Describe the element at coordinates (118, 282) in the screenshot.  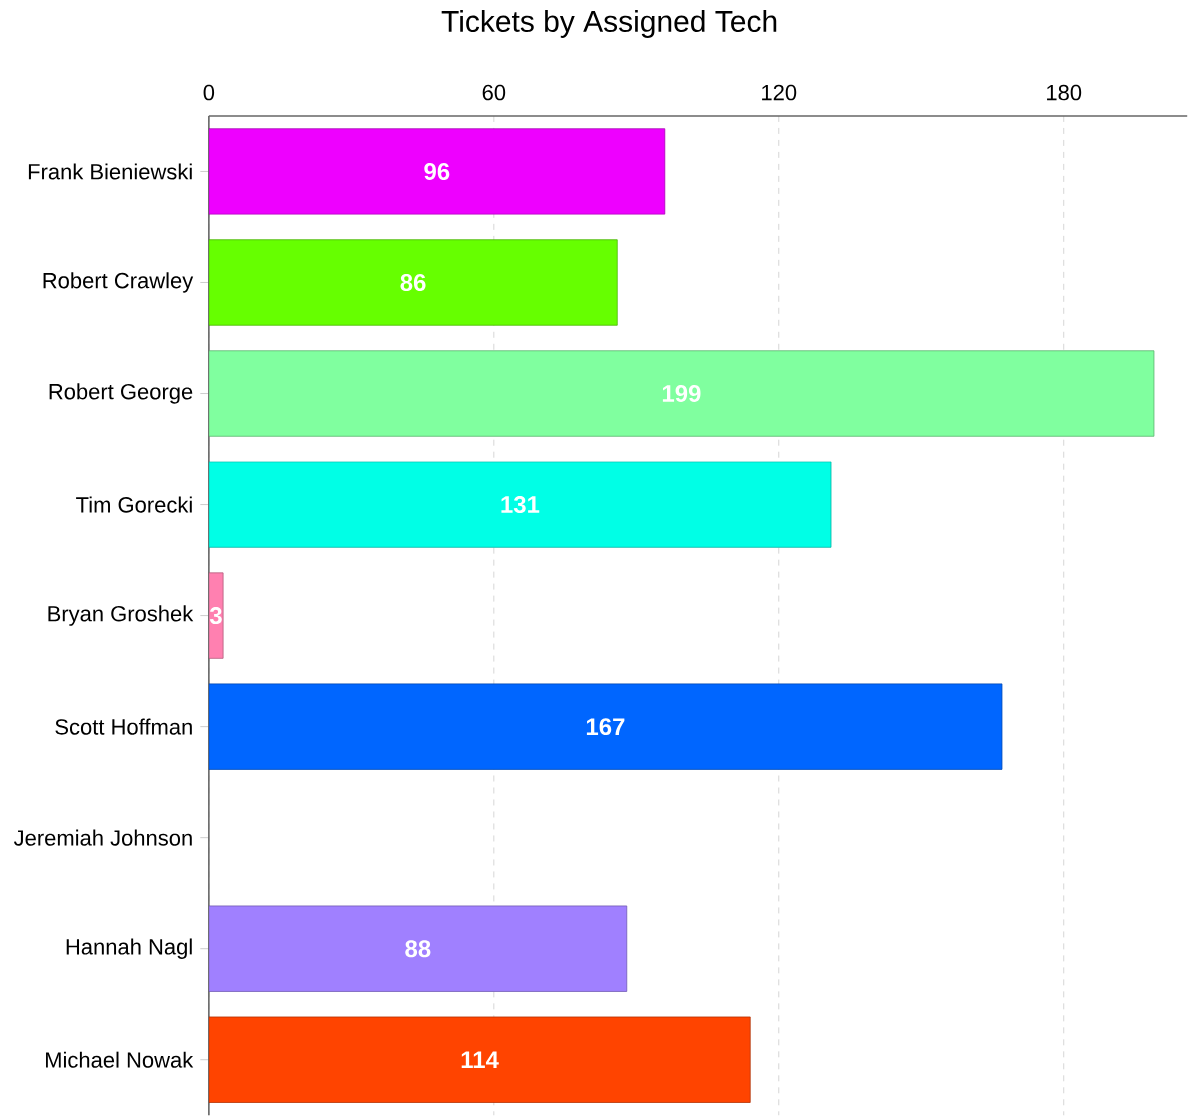
I see `y-tick-label: Robert Crawley` at that location.